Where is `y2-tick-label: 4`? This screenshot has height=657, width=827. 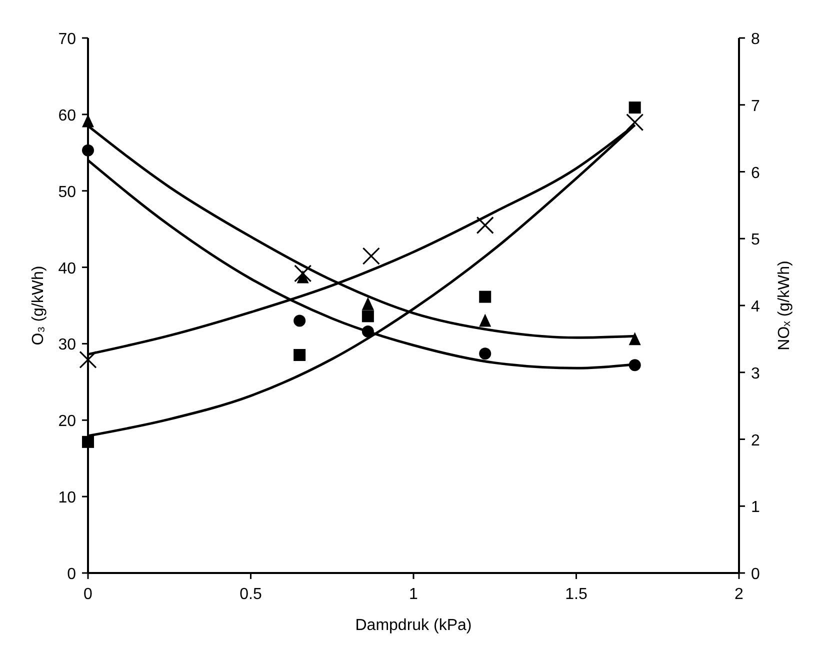 y2-tick-label: 4 is located at coordinates (755, 307).